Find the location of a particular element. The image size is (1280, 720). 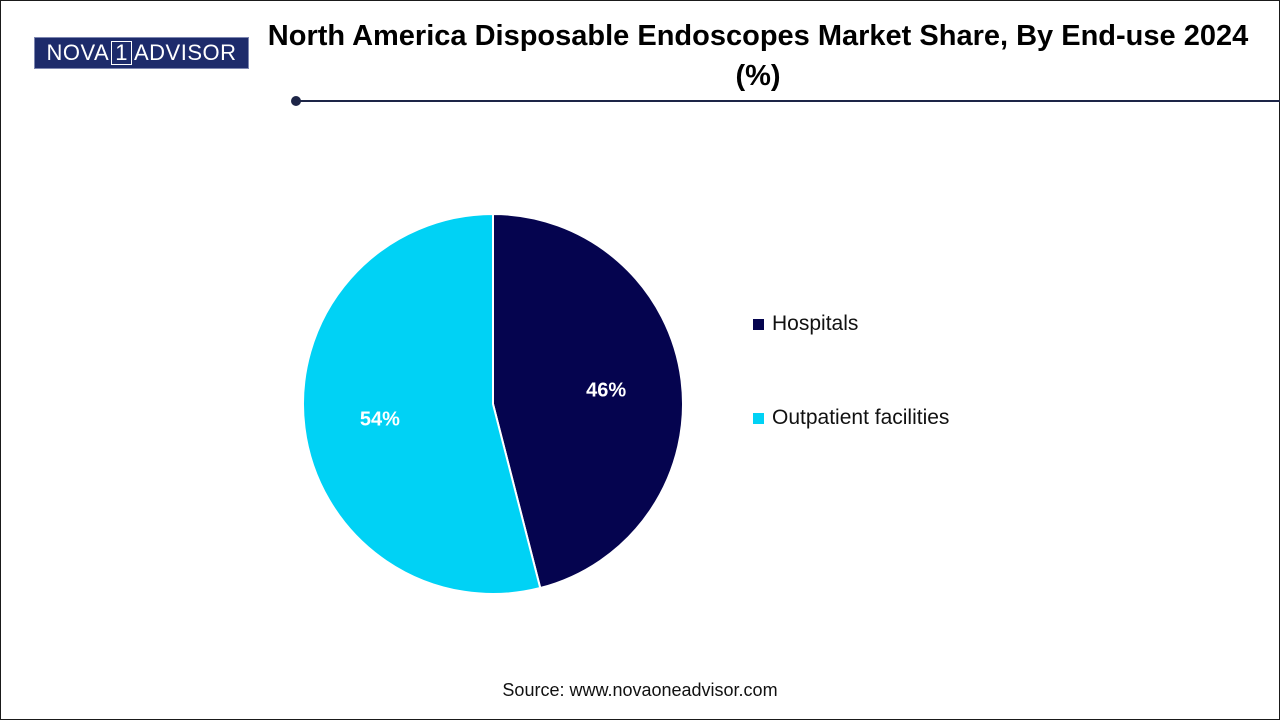

legend-item: Outpatient facilities is located at coordinates (851, 418).